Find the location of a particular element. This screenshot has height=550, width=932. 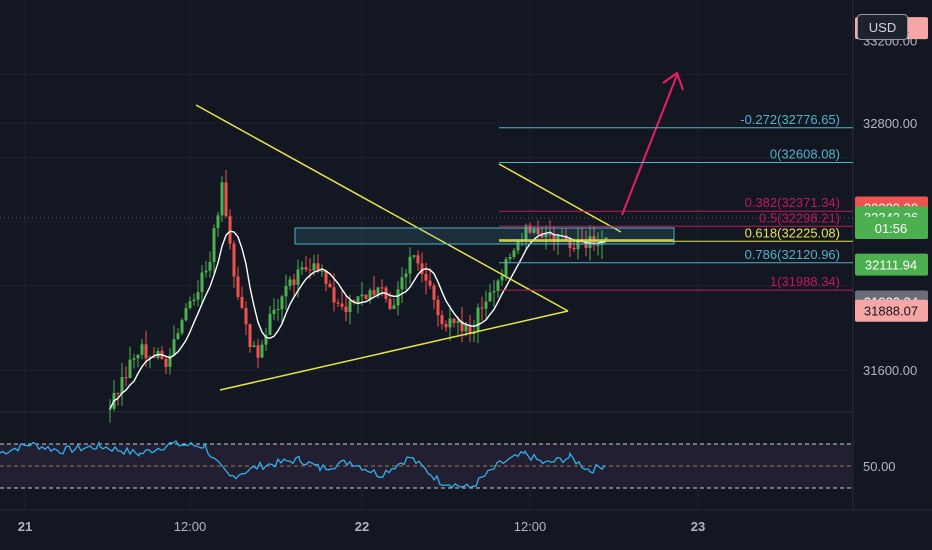

time-axis: 21 12:00 22 12:00 23 is located at coordinates (361, 526).